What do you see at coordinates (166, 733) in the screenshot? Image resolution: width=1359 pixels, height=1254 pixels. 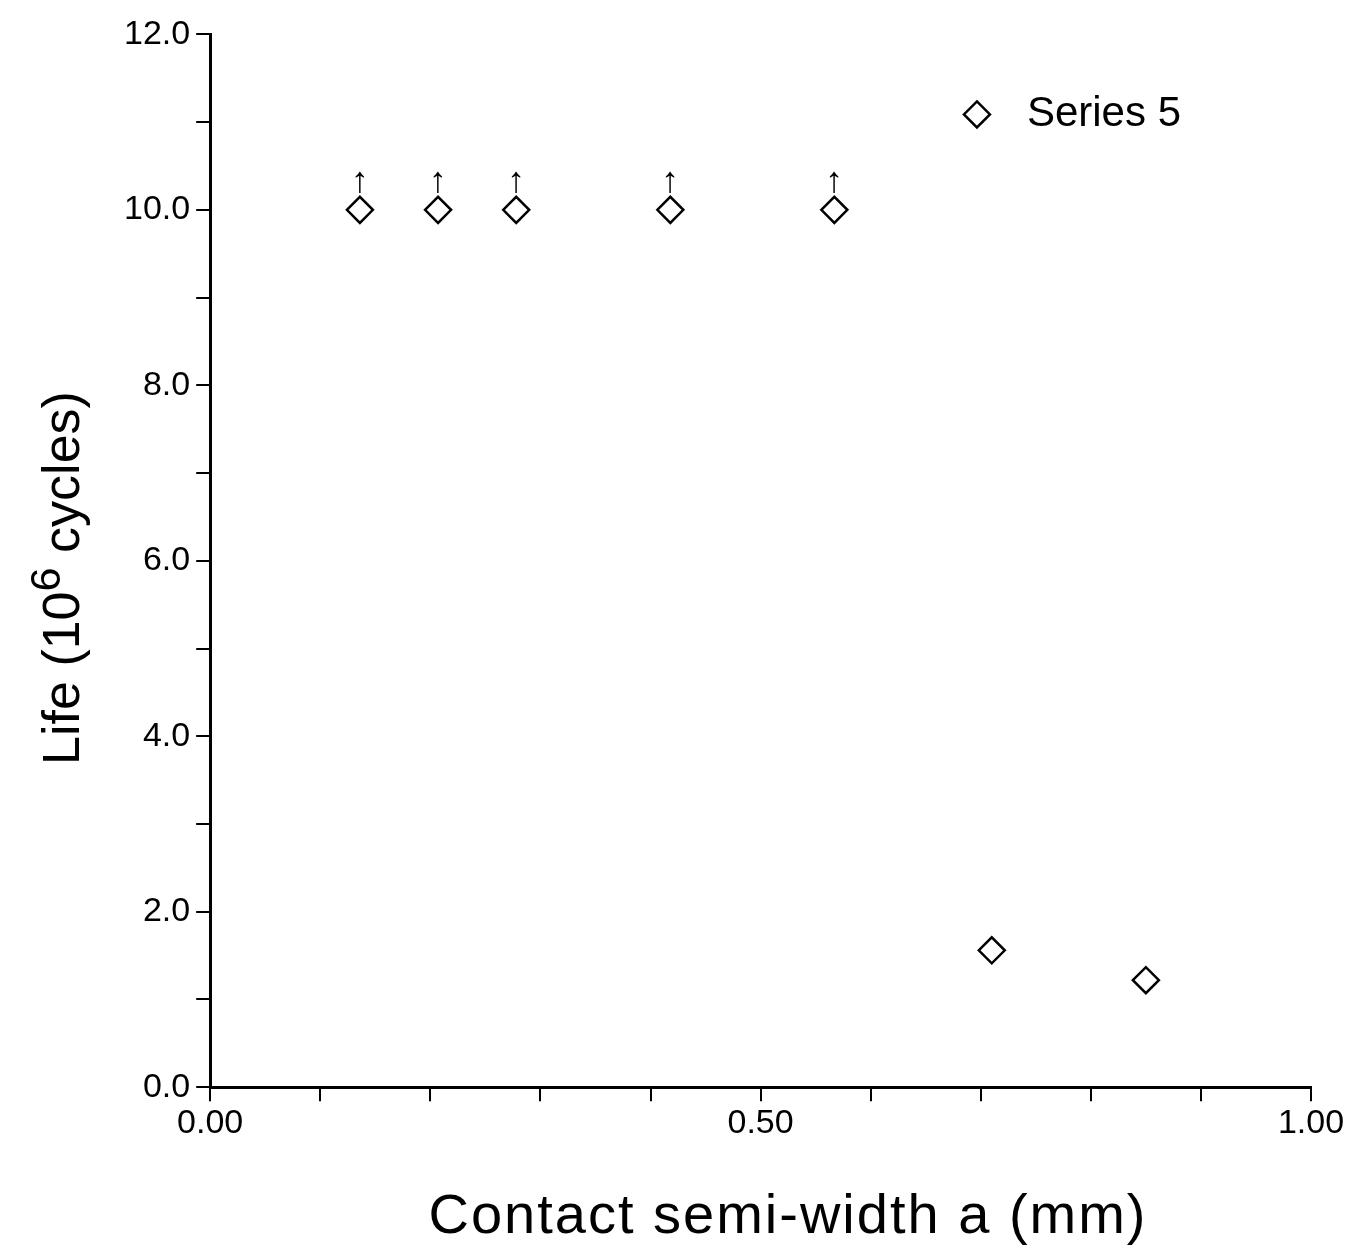 I see `y-tick-label: 4.0` at bounding box center [166, 733].